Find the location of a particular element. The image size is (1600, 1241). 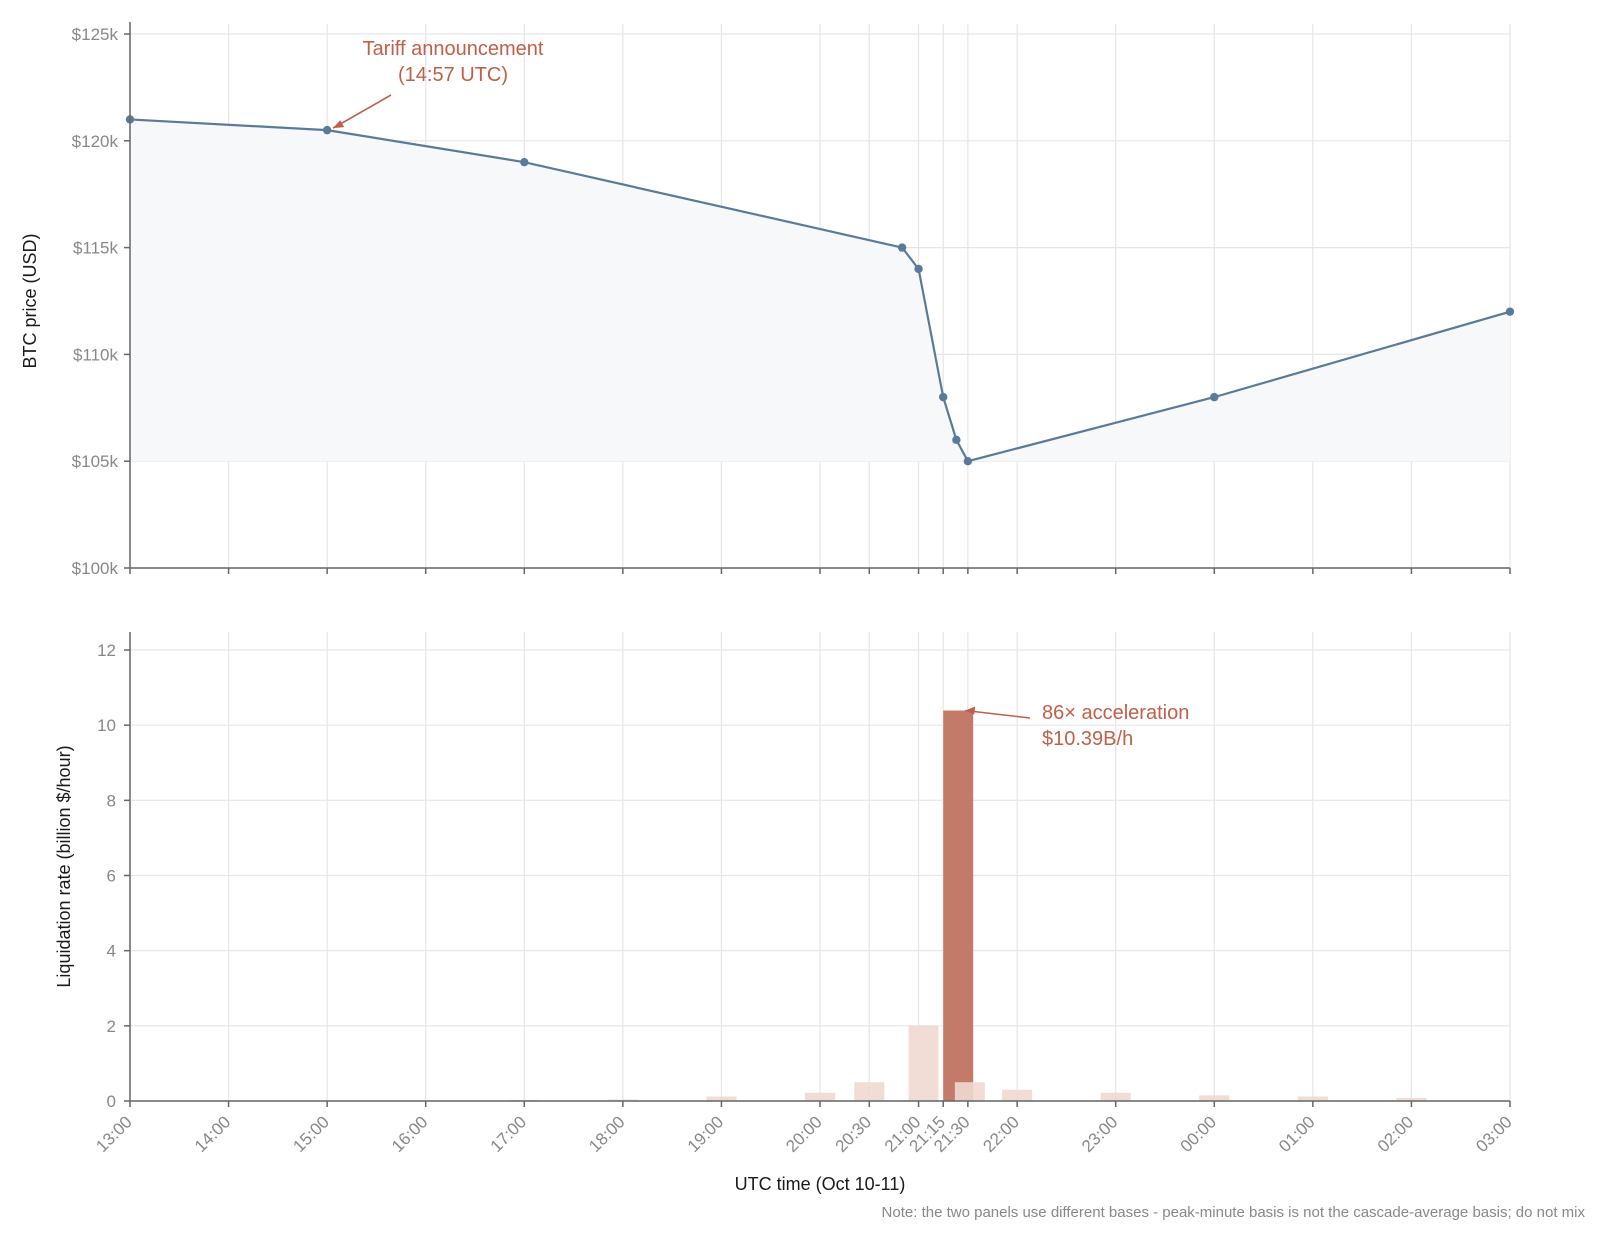

x-tick-label: 02:00 is located at coordinates (1396, 1134).